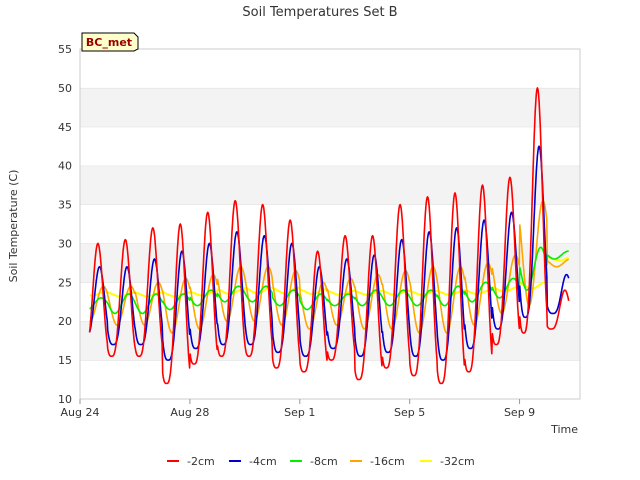 This screenshot has height=480, width=640. Describe the element at coordinates (65, 127) in the screenshot. I see `y-tick-label: 45` at that location.